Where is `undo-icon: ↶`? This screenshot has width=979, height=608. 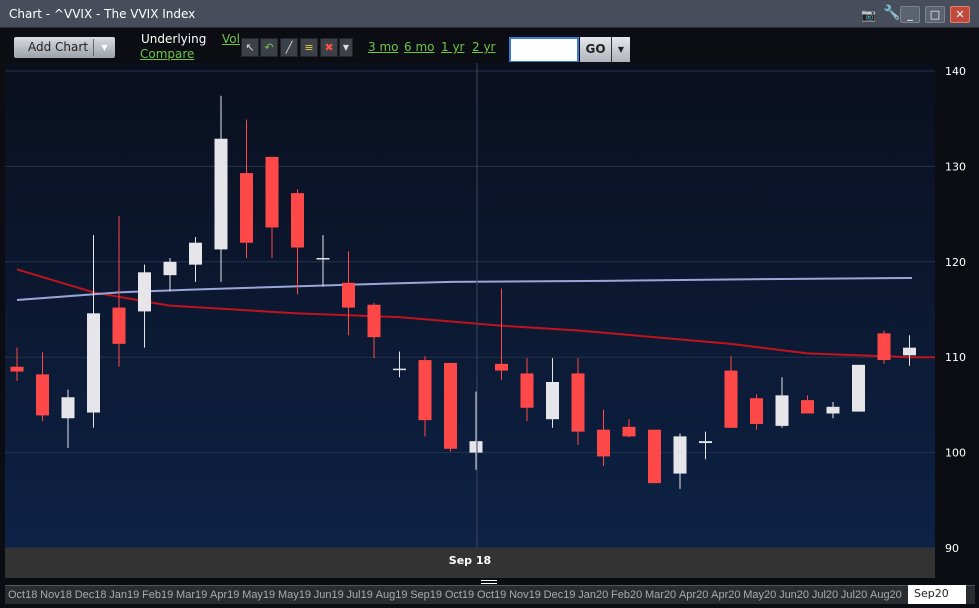
undo-icon: ↶ is located at coordinates (269, 47).